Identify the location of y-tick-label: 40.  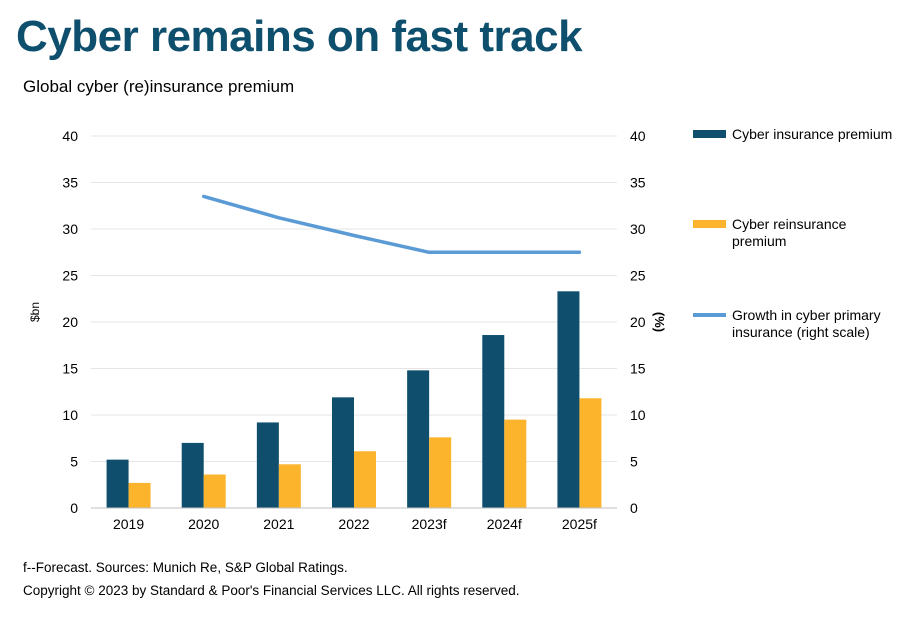
(70, 136).